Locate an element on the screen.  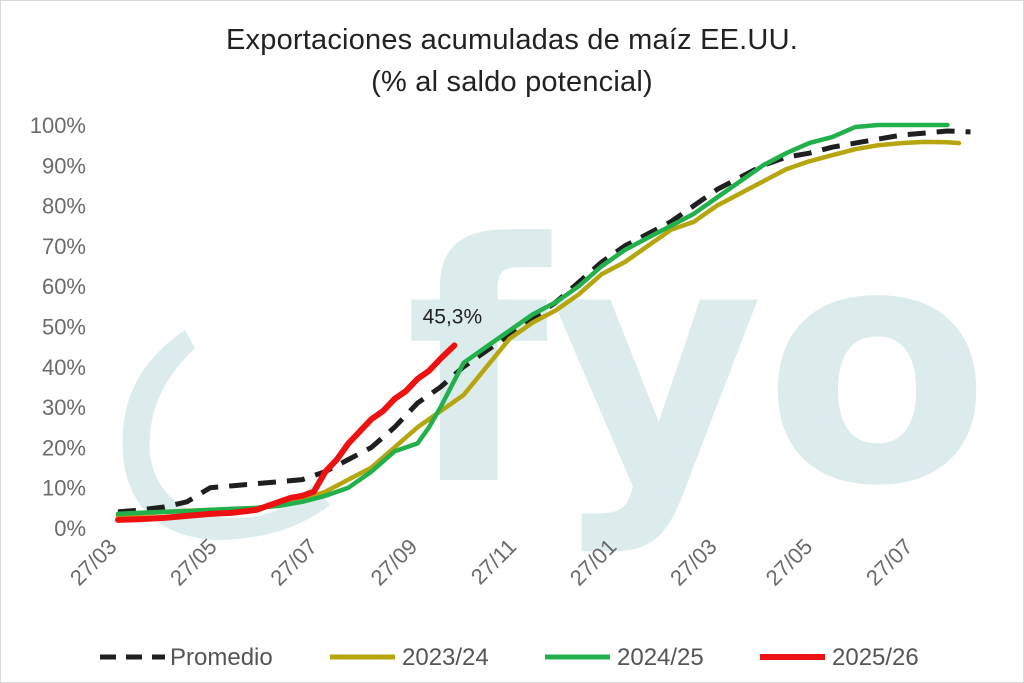
y-tick-label: 60% is located at coordinates (64, 286).